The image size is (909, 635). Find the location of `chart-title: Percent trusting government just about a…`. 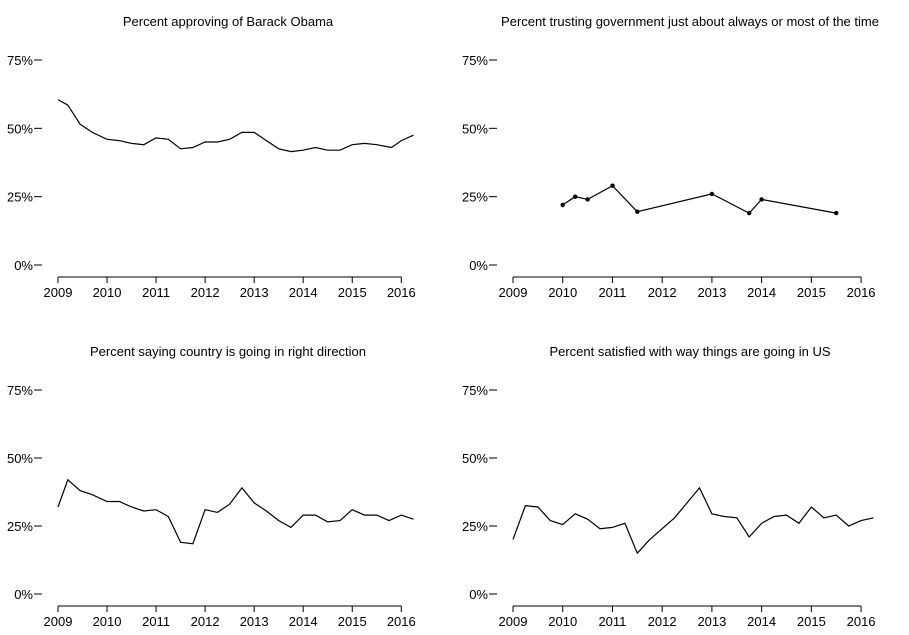

chart-title: Percent trusting government just about a… is located at coordinates (690, 21).